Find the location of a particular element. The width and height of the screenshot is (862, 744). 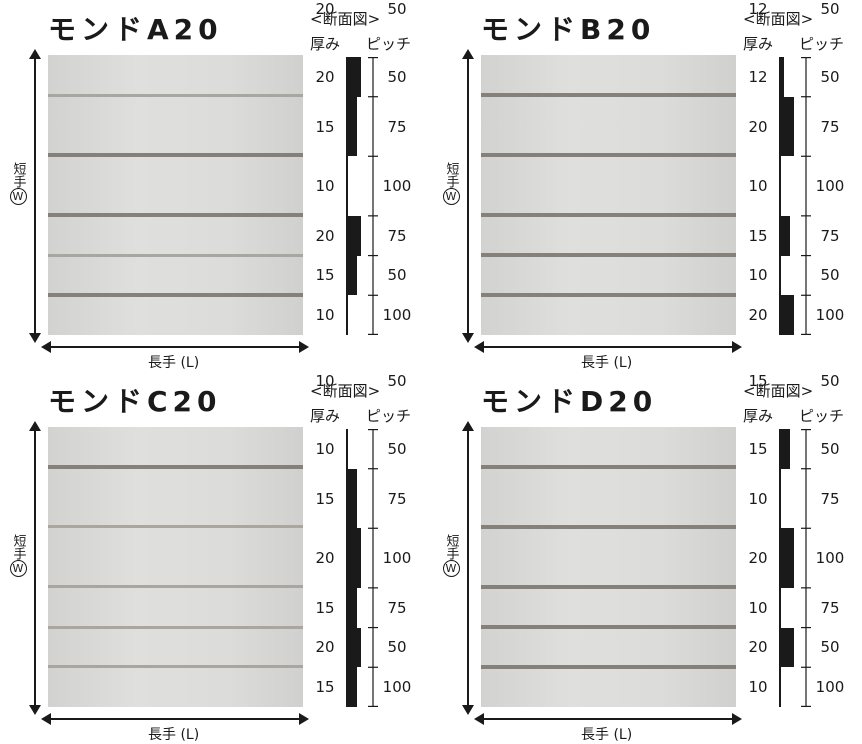

width-symbol: W is located at coordinates (451, 568).